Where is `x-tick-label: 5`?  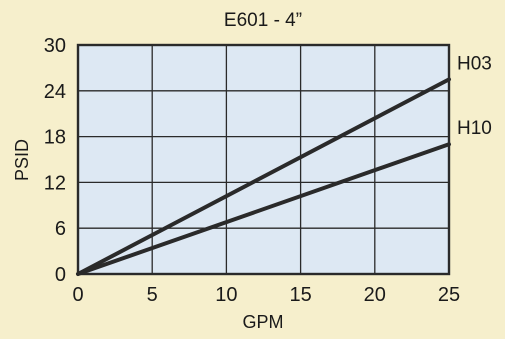 x-tick-label: 5 is located at coordinates (152, 295).